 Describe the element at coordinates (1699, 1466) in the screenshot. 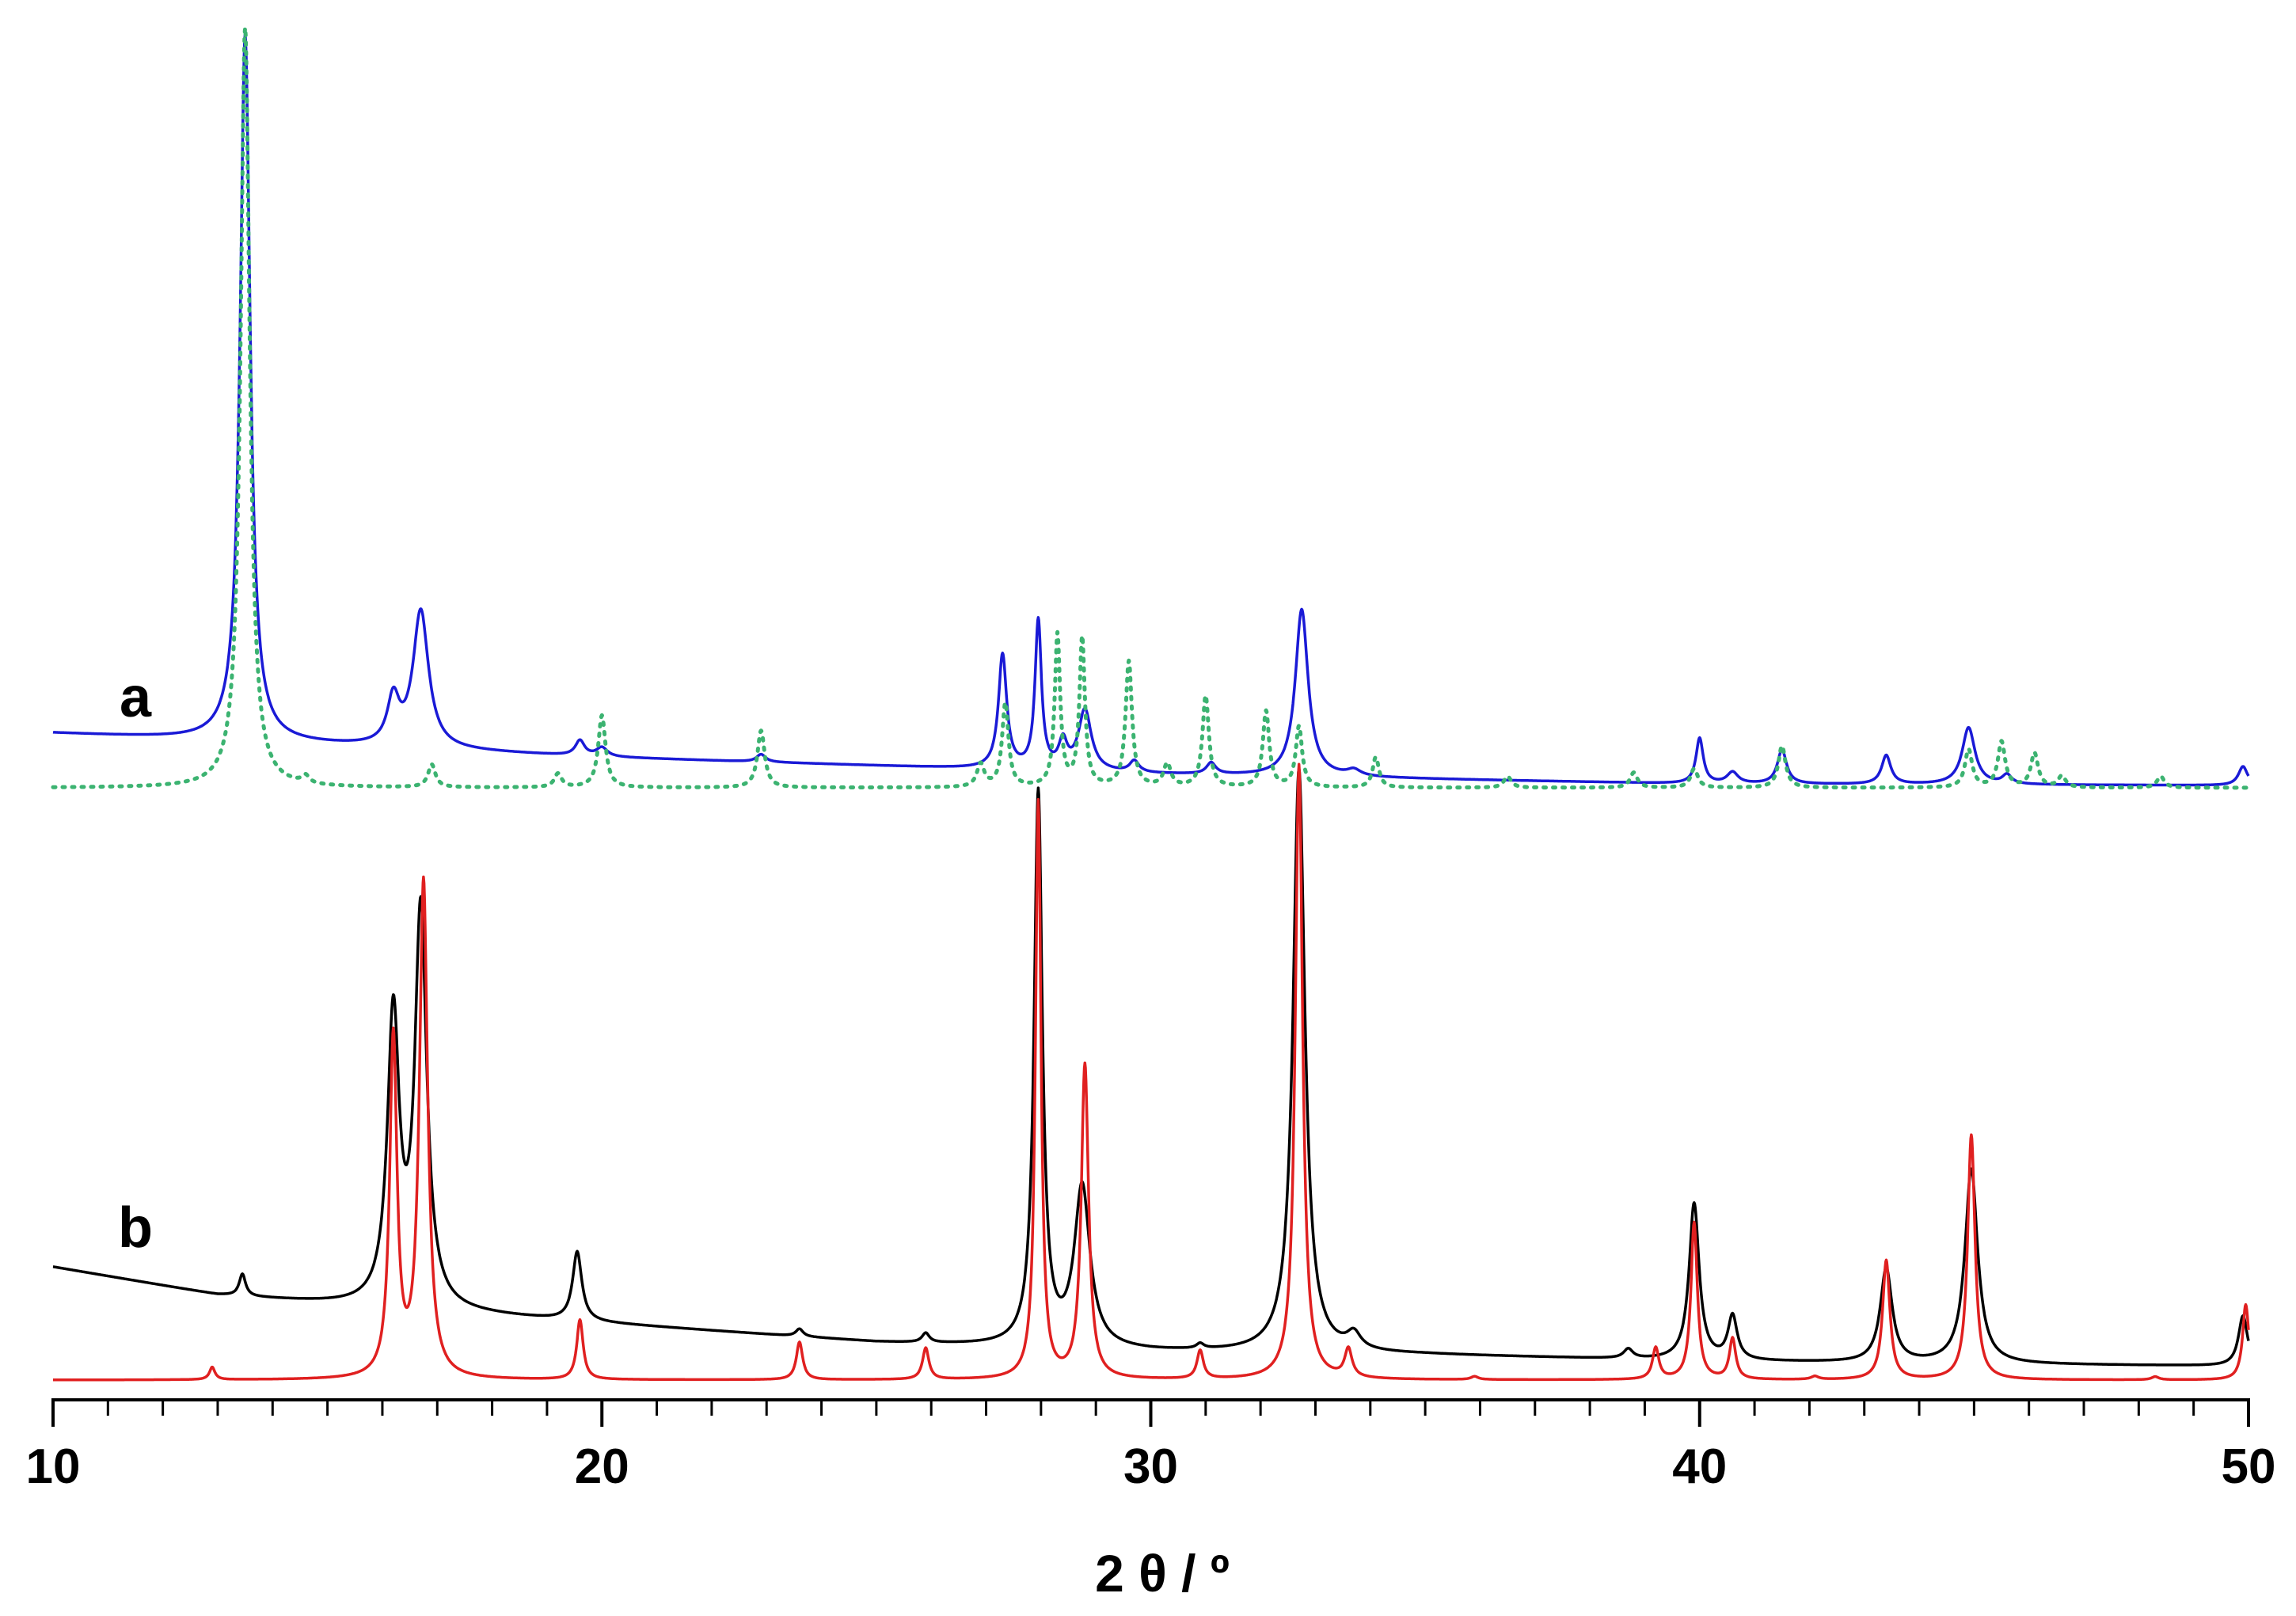

I see `x-tick-label: 40` at that location.